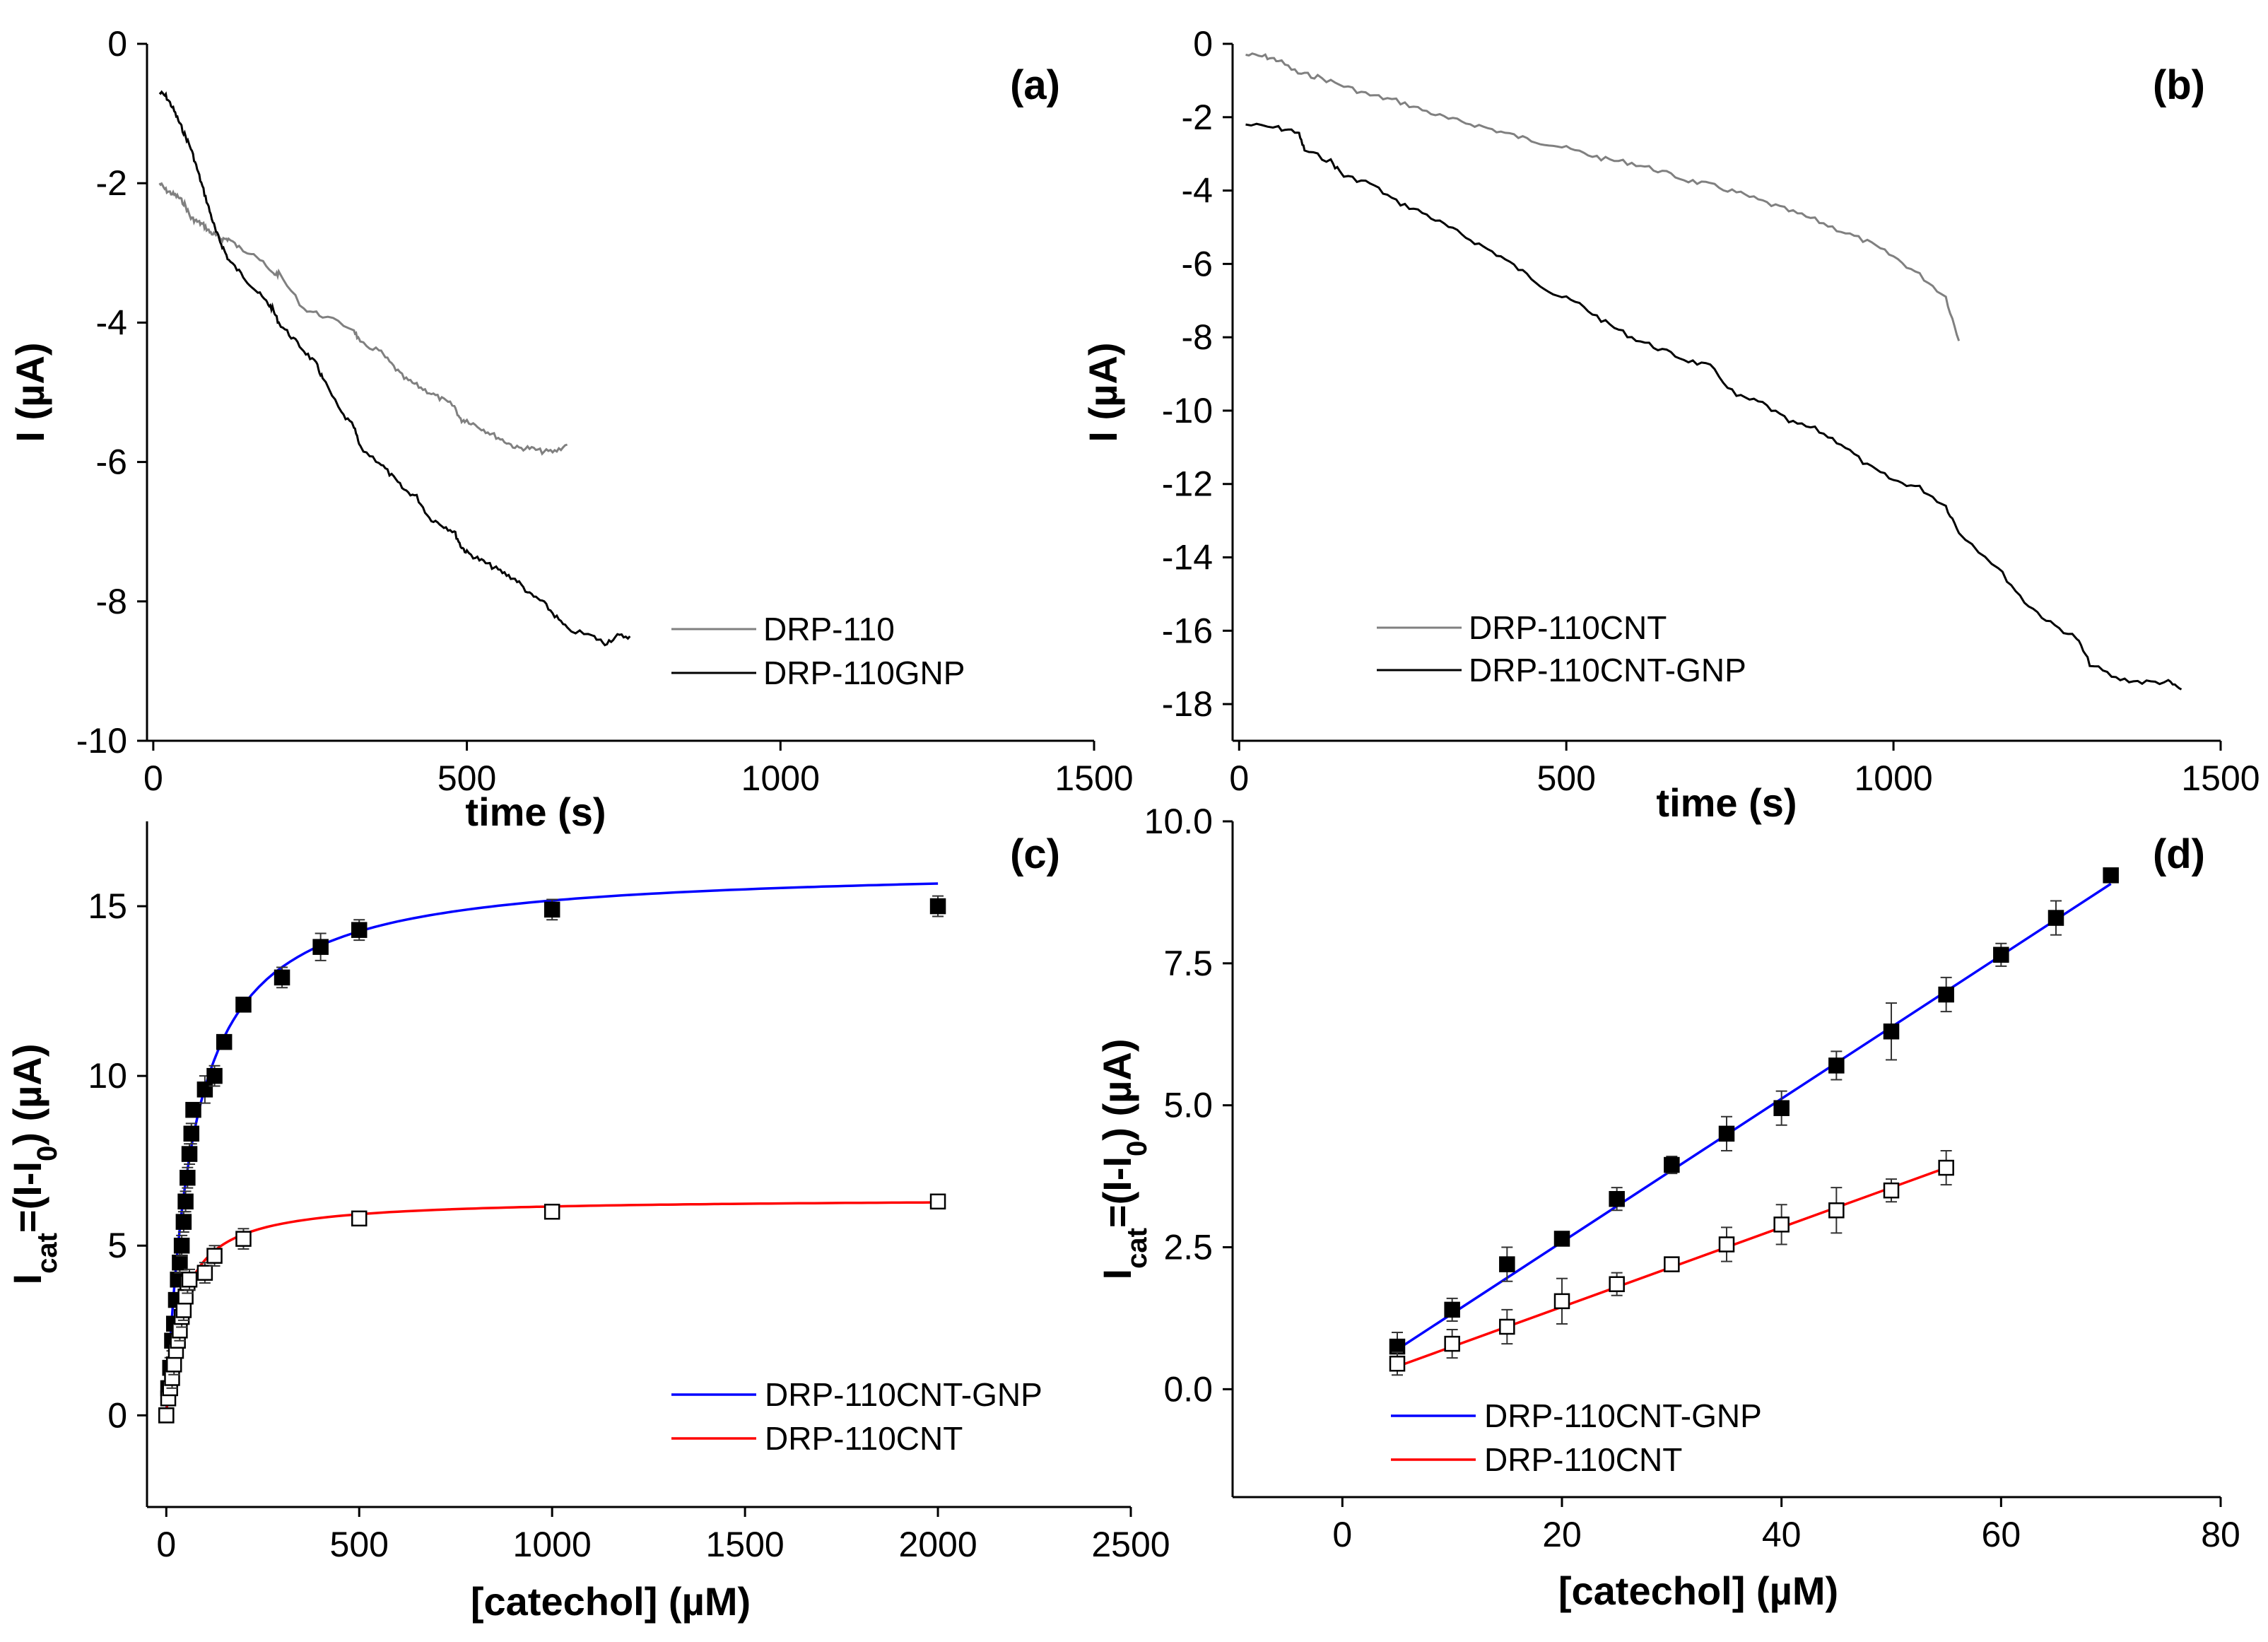 The width and height of the screenshot is (2268, 1642). Describe the element at coordinates (1607, 670) in the screenshot. I see `legend-label: DRP-110CNT-GNP` at that location.